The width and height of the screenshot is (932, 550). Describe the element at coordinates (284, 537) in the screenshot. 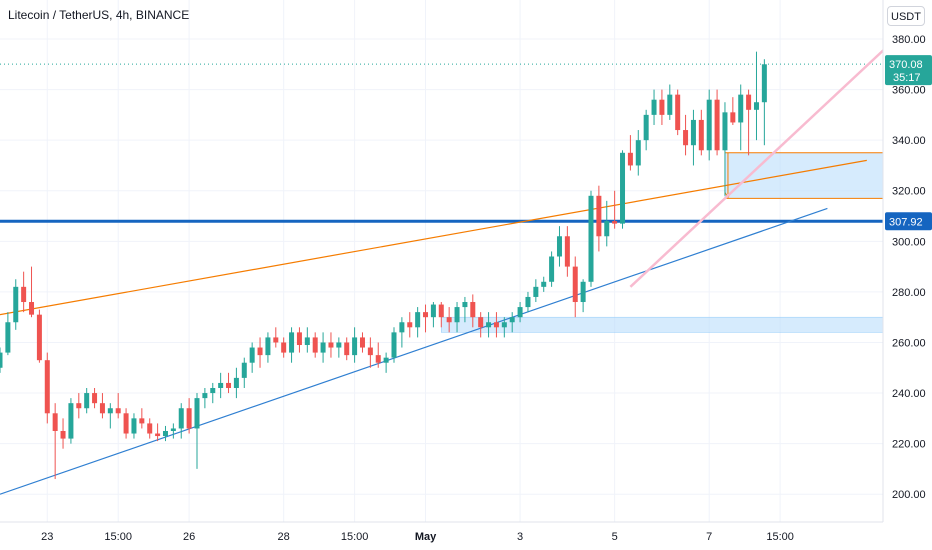

I see `x-tick-label: 28` at that location.